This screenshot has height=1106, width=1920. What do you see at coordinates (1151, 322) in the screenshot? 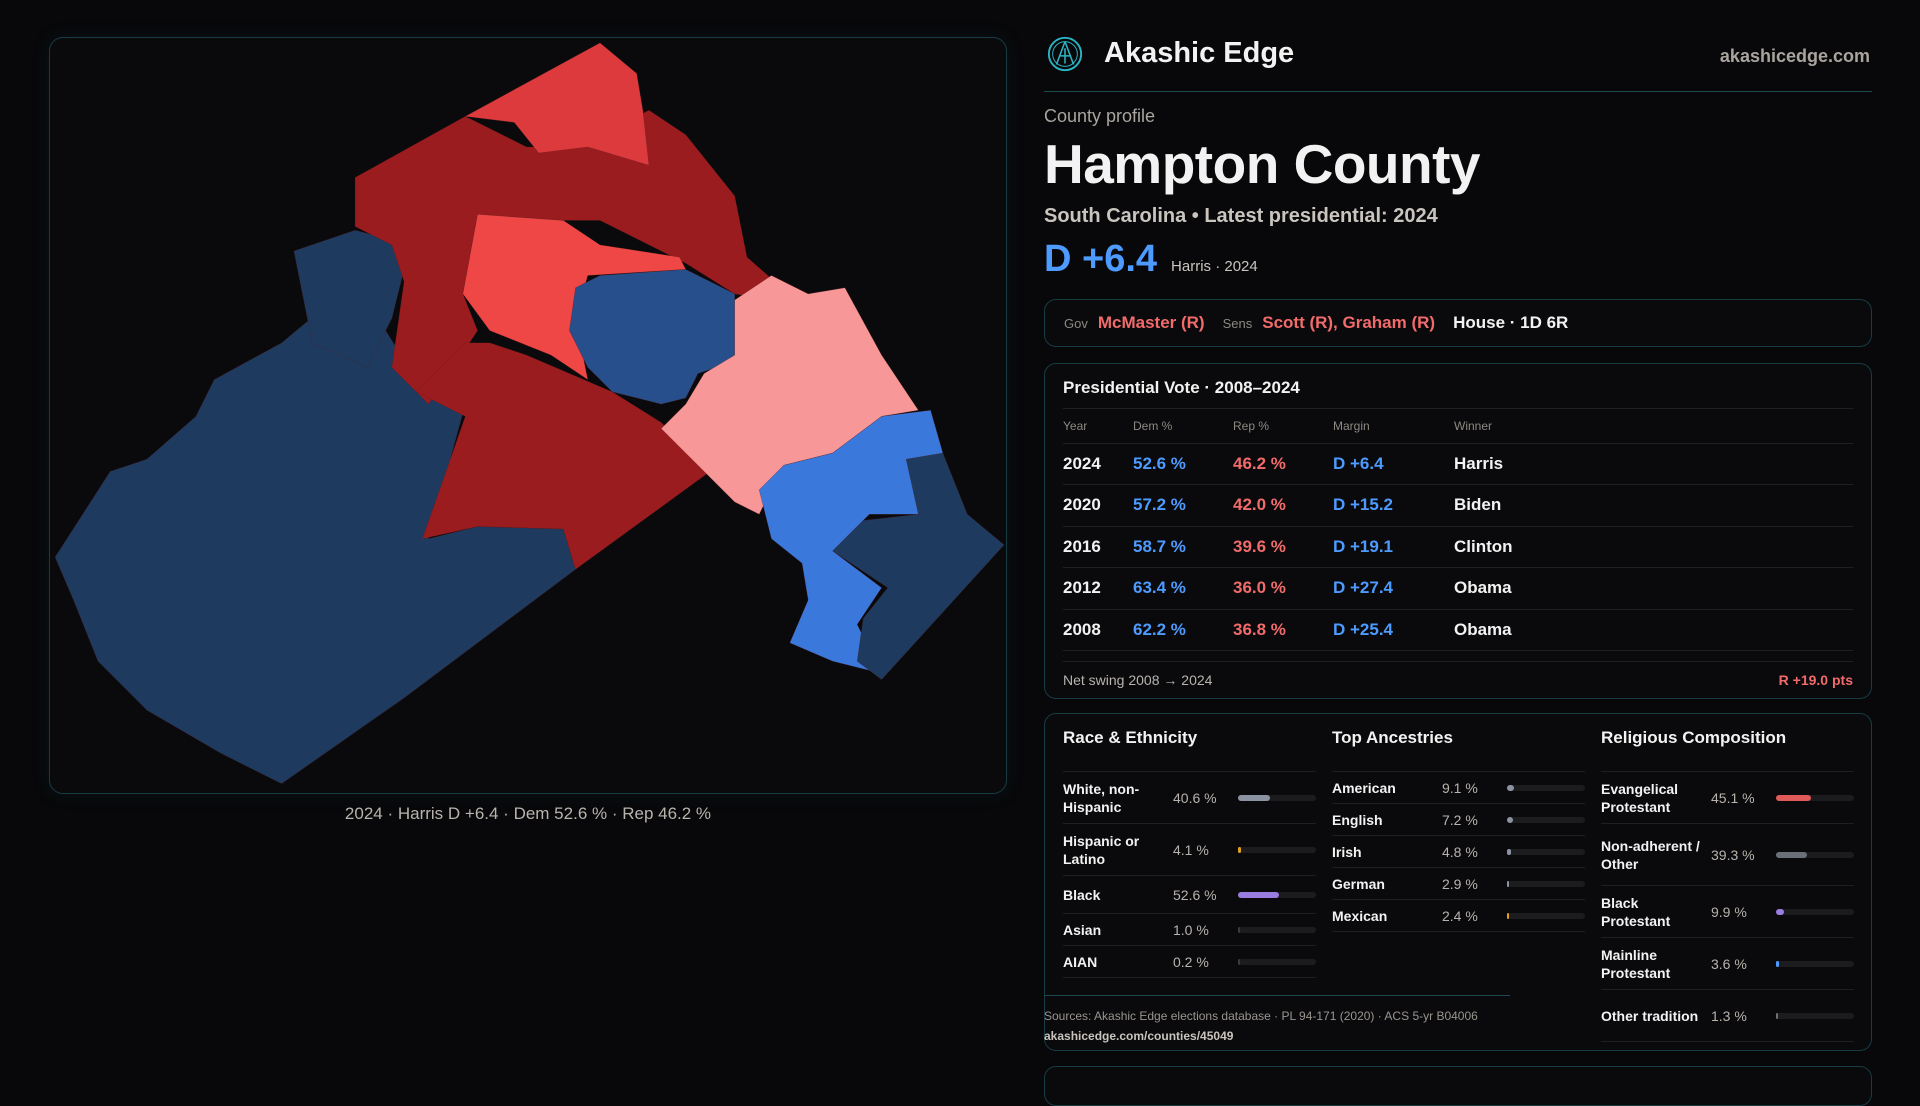
I see `governor: McMaster (R)` at bounding box center [1151, 322].